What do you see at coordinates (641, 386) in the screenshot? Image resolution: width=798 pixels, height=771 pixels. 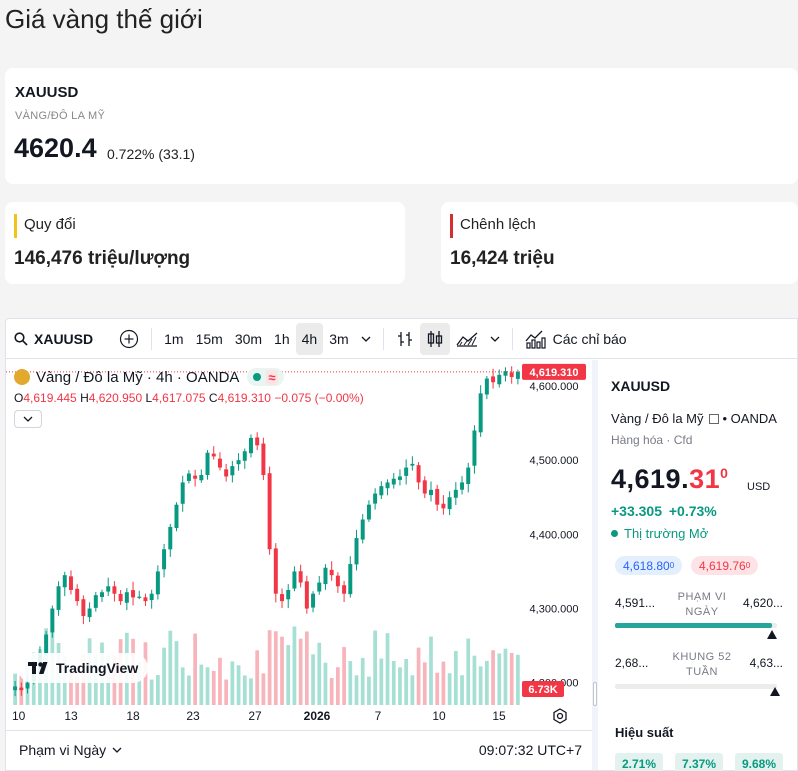 I see `details-symbol: XAUUSD` at bounding box center [641, 386].